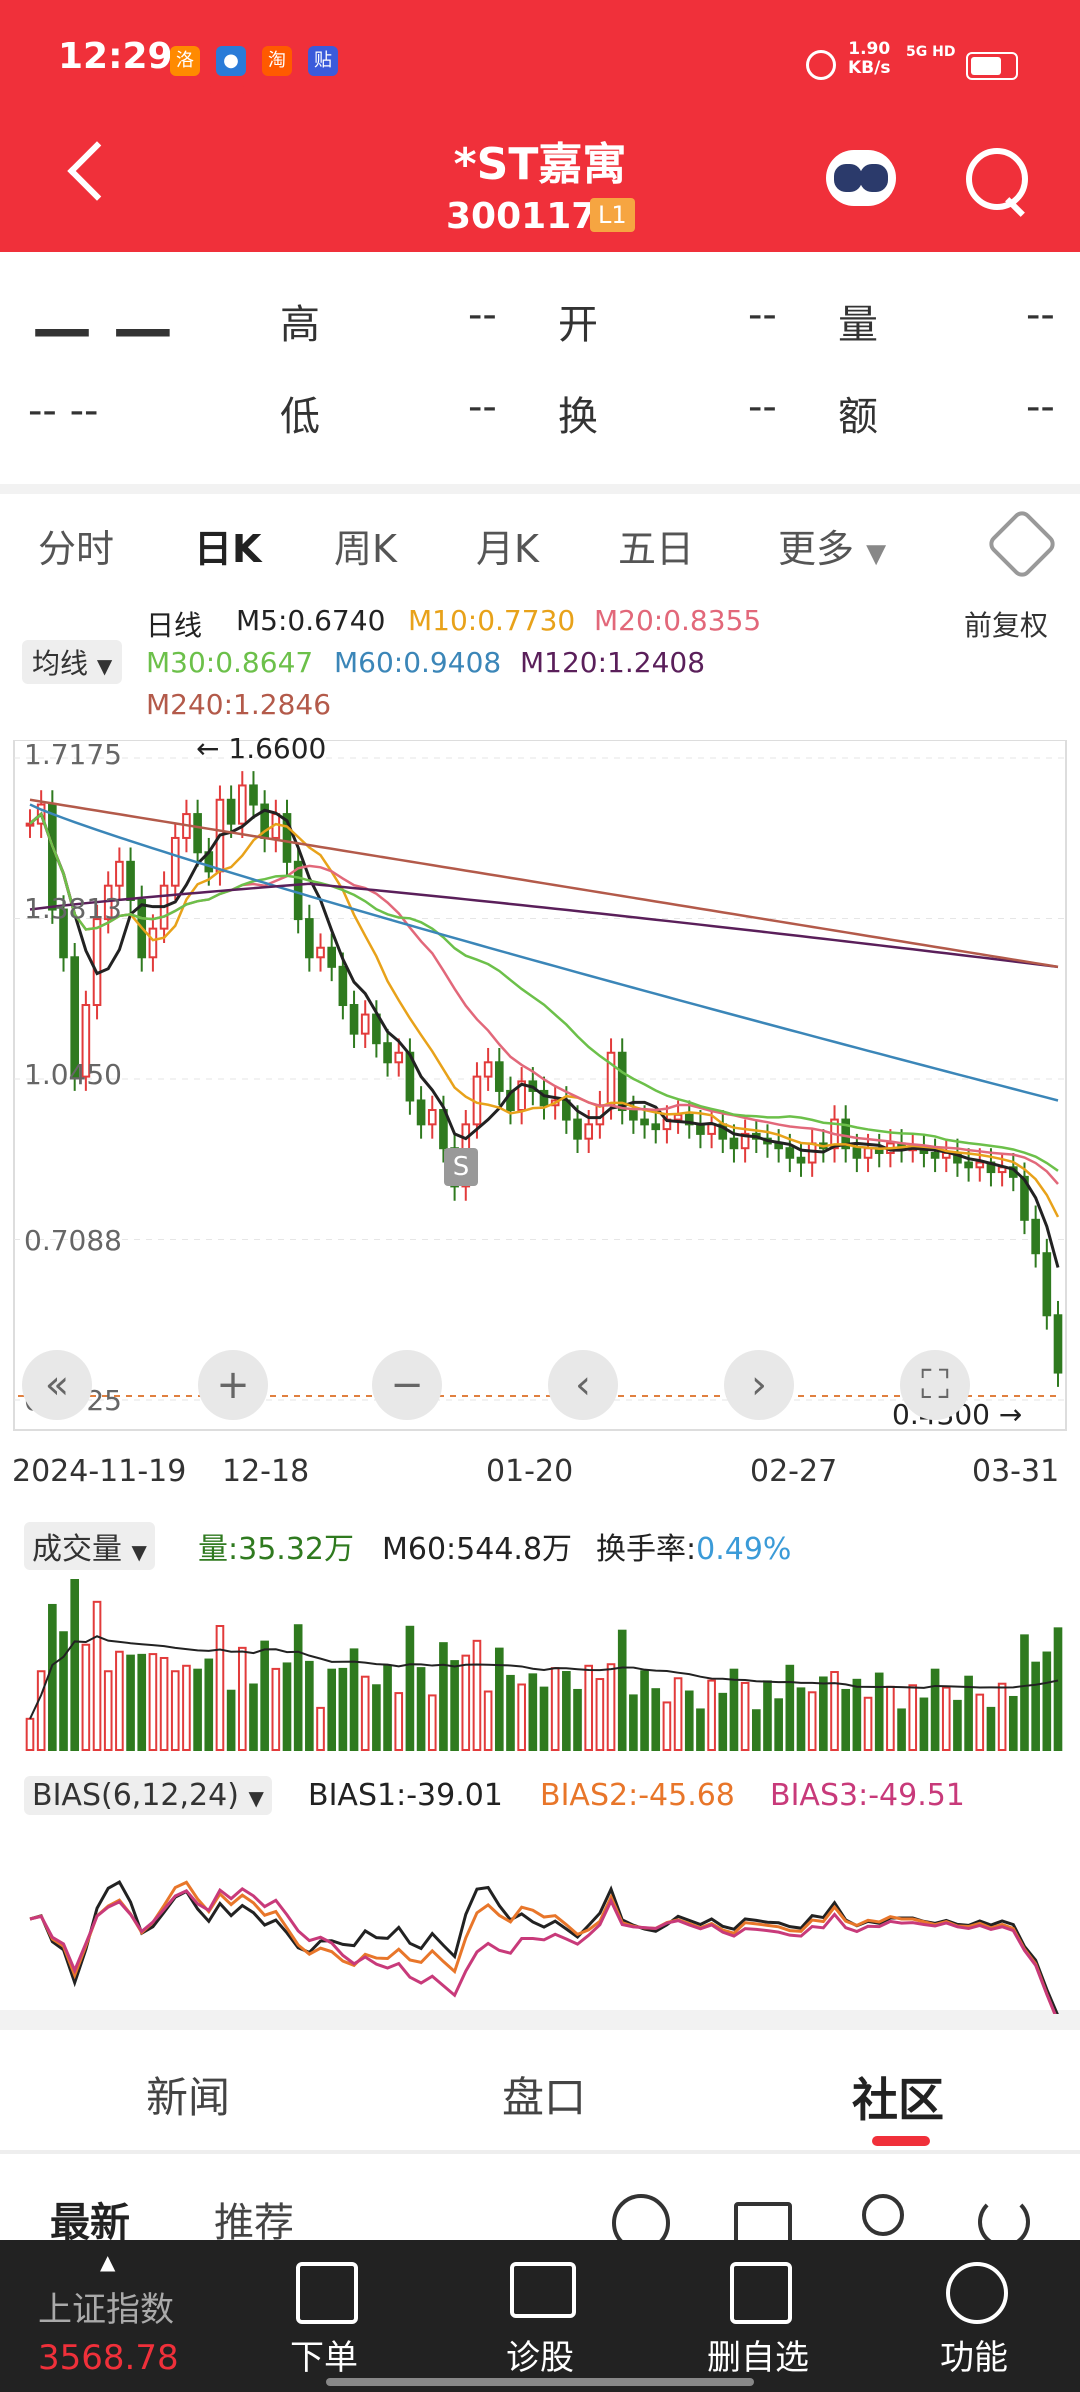 The width and height of the screenshot is (1080, 2392). What do you see at coordinates (461, 1167) in the screenshot?
I see `signal-badge: S` at bounding box center [461, 1167].